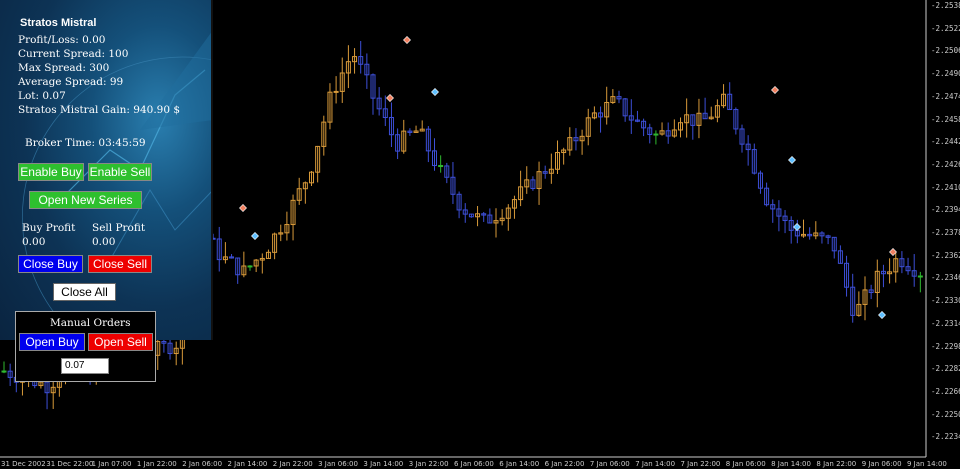 The height and width of the screenshot is (469, 960). I want to click on enable-sell-button: Enable Sell, so click(120, 172).